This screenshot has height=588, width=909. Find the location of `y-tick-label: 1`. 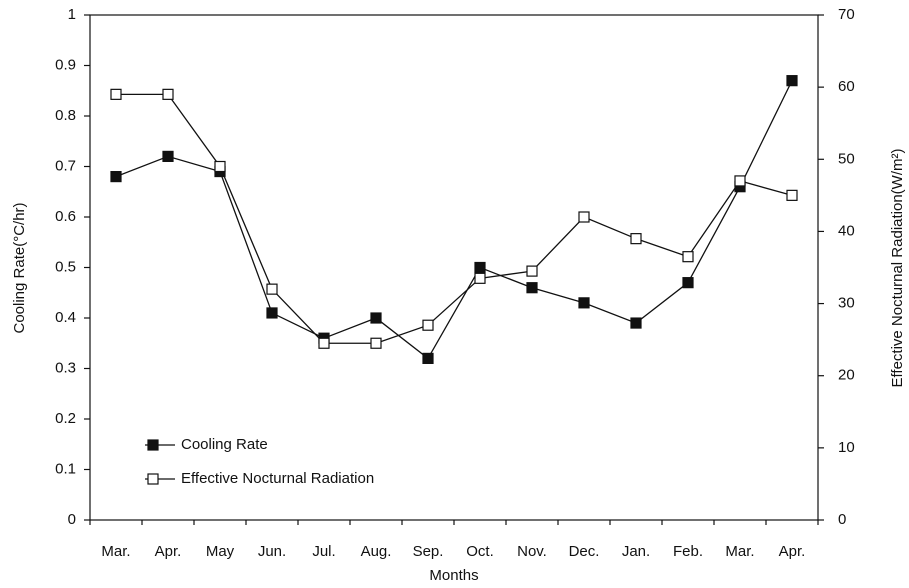

y-tick-label: 1 is located at coordinates (72, 14).